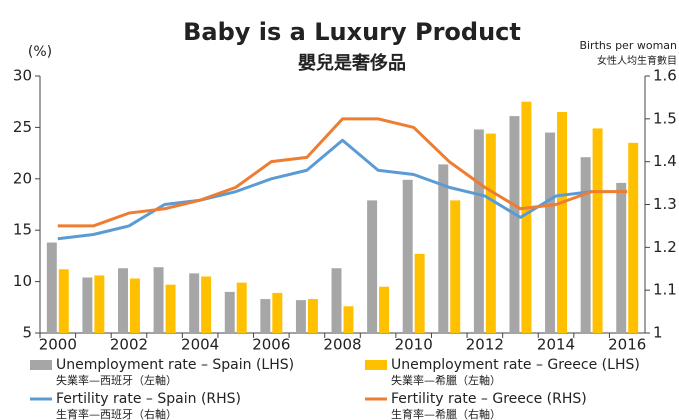 The image size is (679, 420). Describe the element at coordinates (148, 399) in the screenshot. I see `legend-label: Fertility rate – Spain (RHS)` at that location.